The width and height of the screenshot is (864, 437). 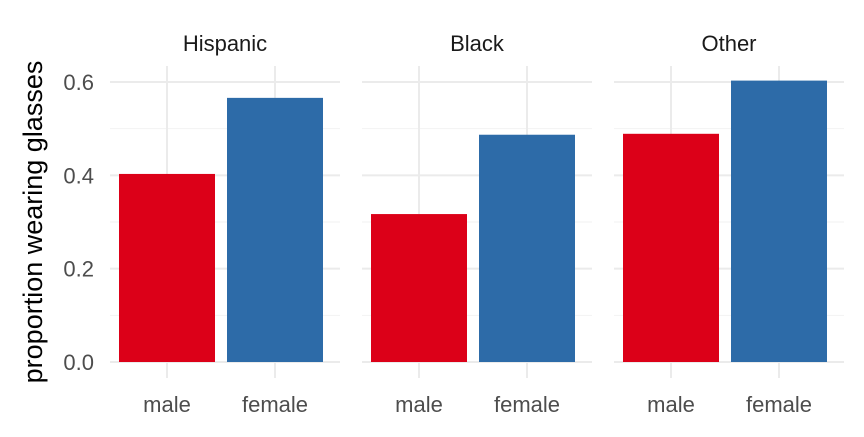 What do you see at coordinates (225, 43) in the screenshot?
I see `facet-title: Hispanic` at bounding box center [225, 43].